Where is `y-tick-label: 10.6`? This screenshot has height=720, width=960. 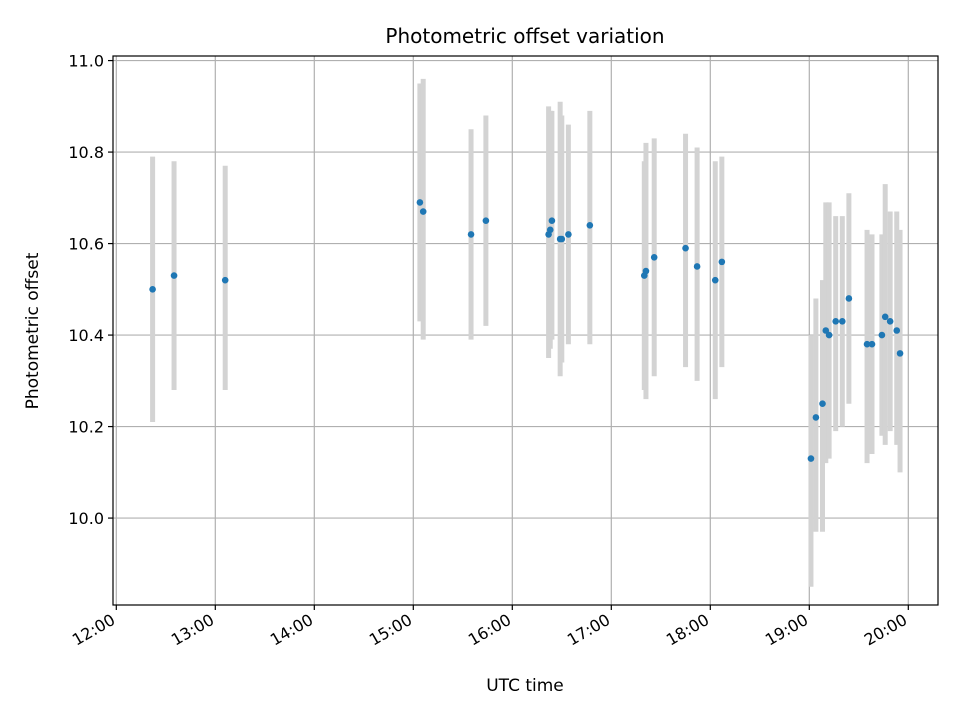 y-tick-label: 10.6 is located at coordinates (86, 244).